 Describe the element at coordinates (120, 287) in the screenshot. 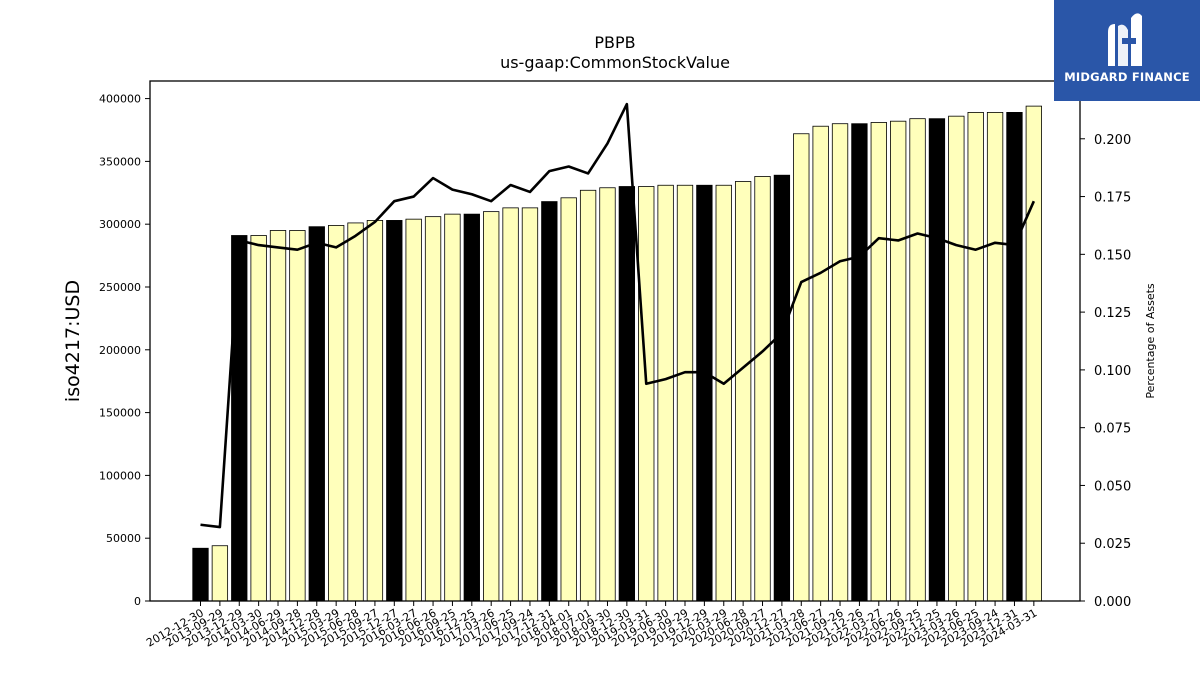

I see `left-tick-label: 250000` at that location.